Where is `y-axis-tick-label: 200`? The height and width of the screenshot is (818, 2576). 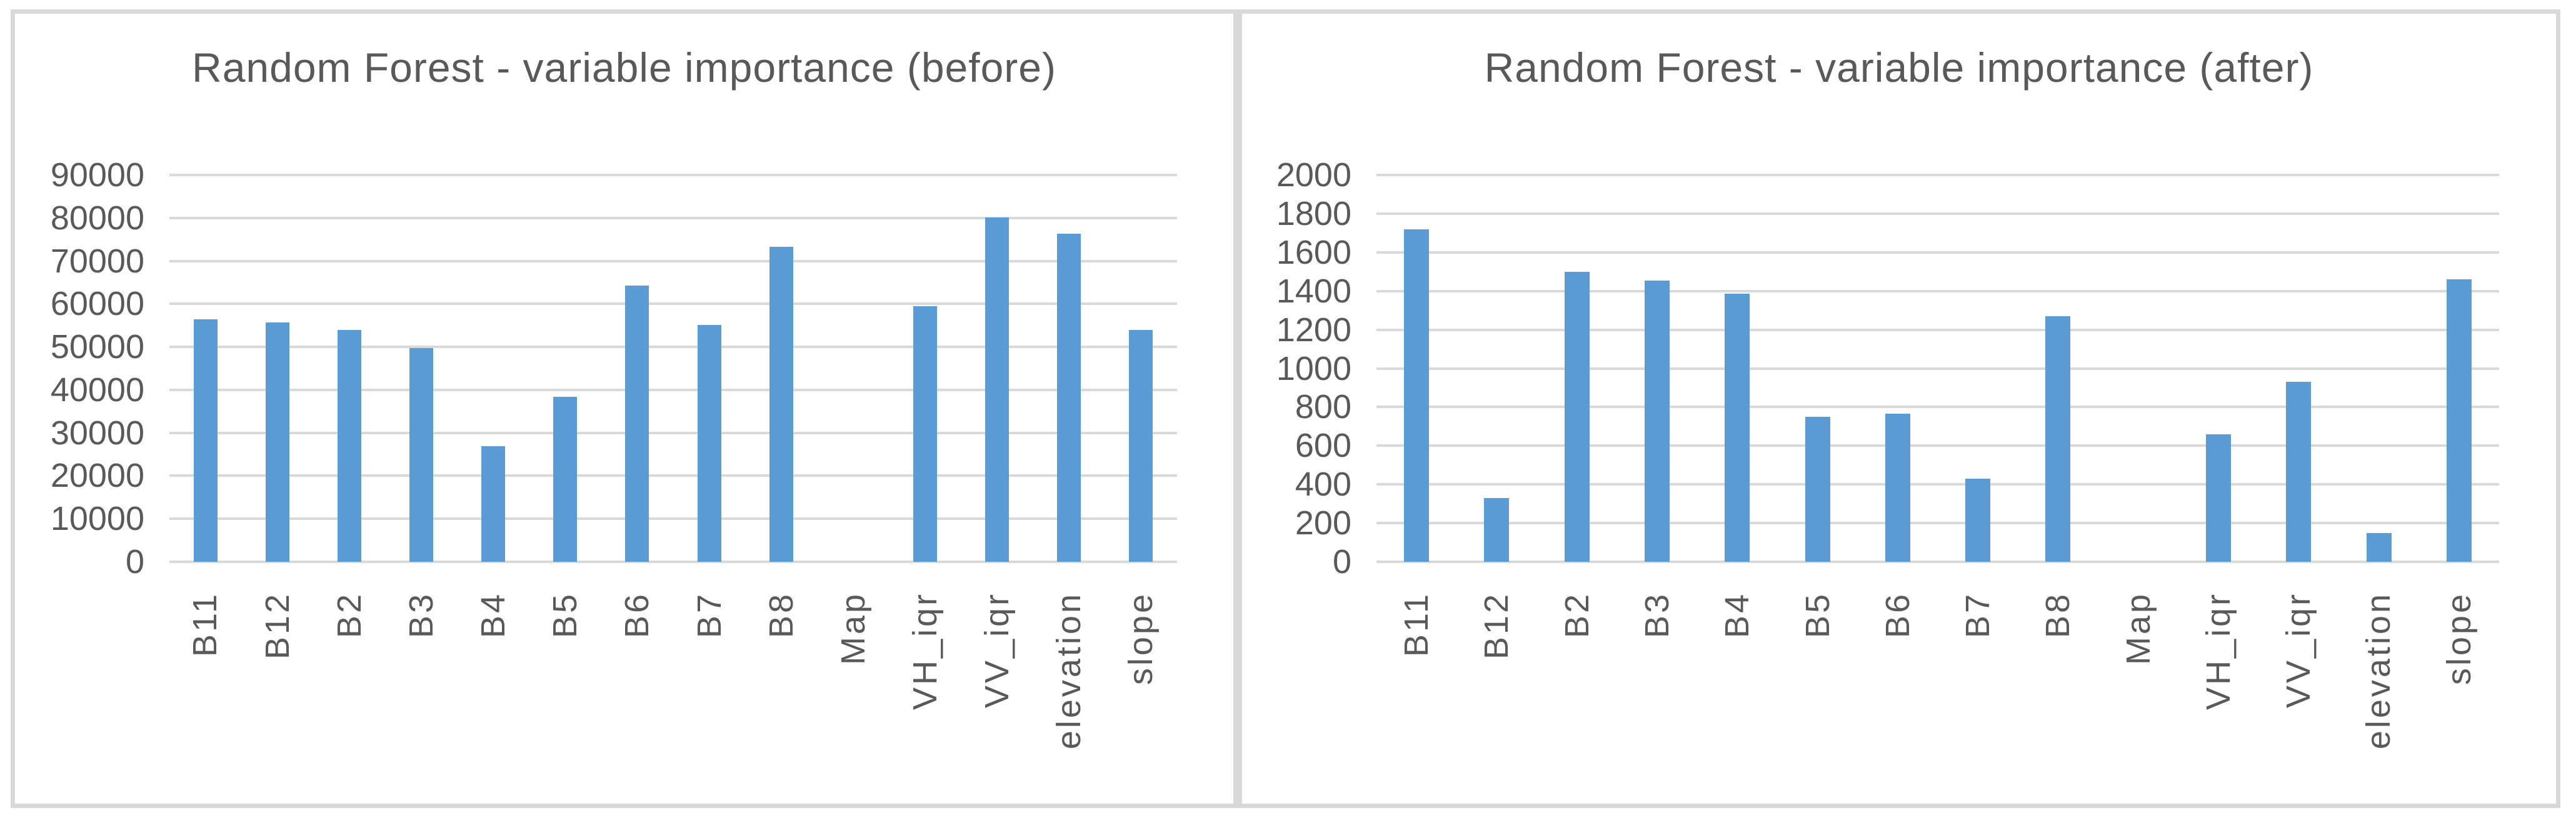
y-axis-tick-label: 200 is located at coordinates (1323, 523).